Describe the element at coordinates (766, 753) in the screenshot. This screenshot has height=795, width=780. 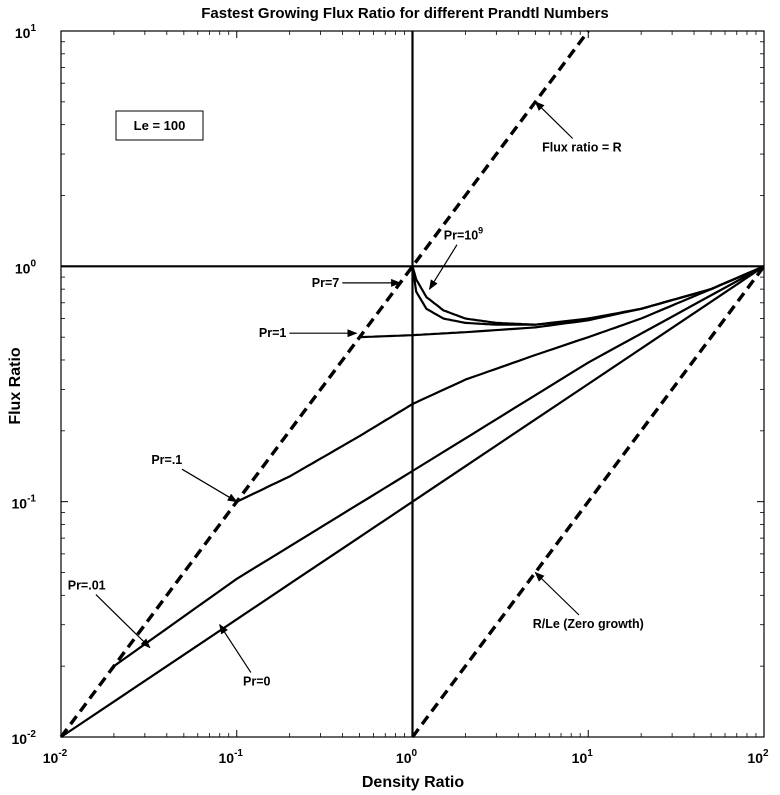
I see `x-tick-label-exponent: 2` at that location.